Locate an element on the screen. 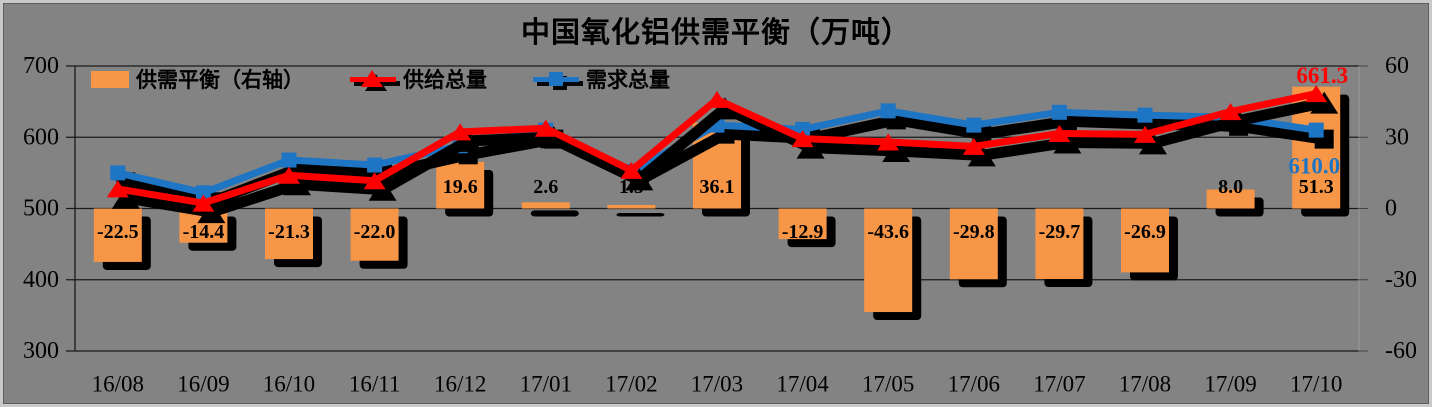 The width and height of the screenshot is (1432, 407). demand-endpoint-label: 610.0 is located at coordinates (1314, 166).